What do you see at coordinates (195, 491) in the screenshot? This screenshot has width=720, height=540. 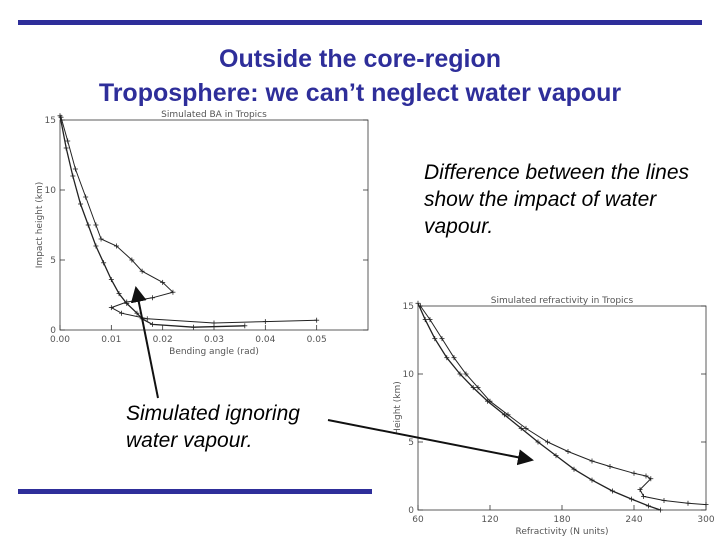 I see `bottom-rule` at bounding box center [195, 491].